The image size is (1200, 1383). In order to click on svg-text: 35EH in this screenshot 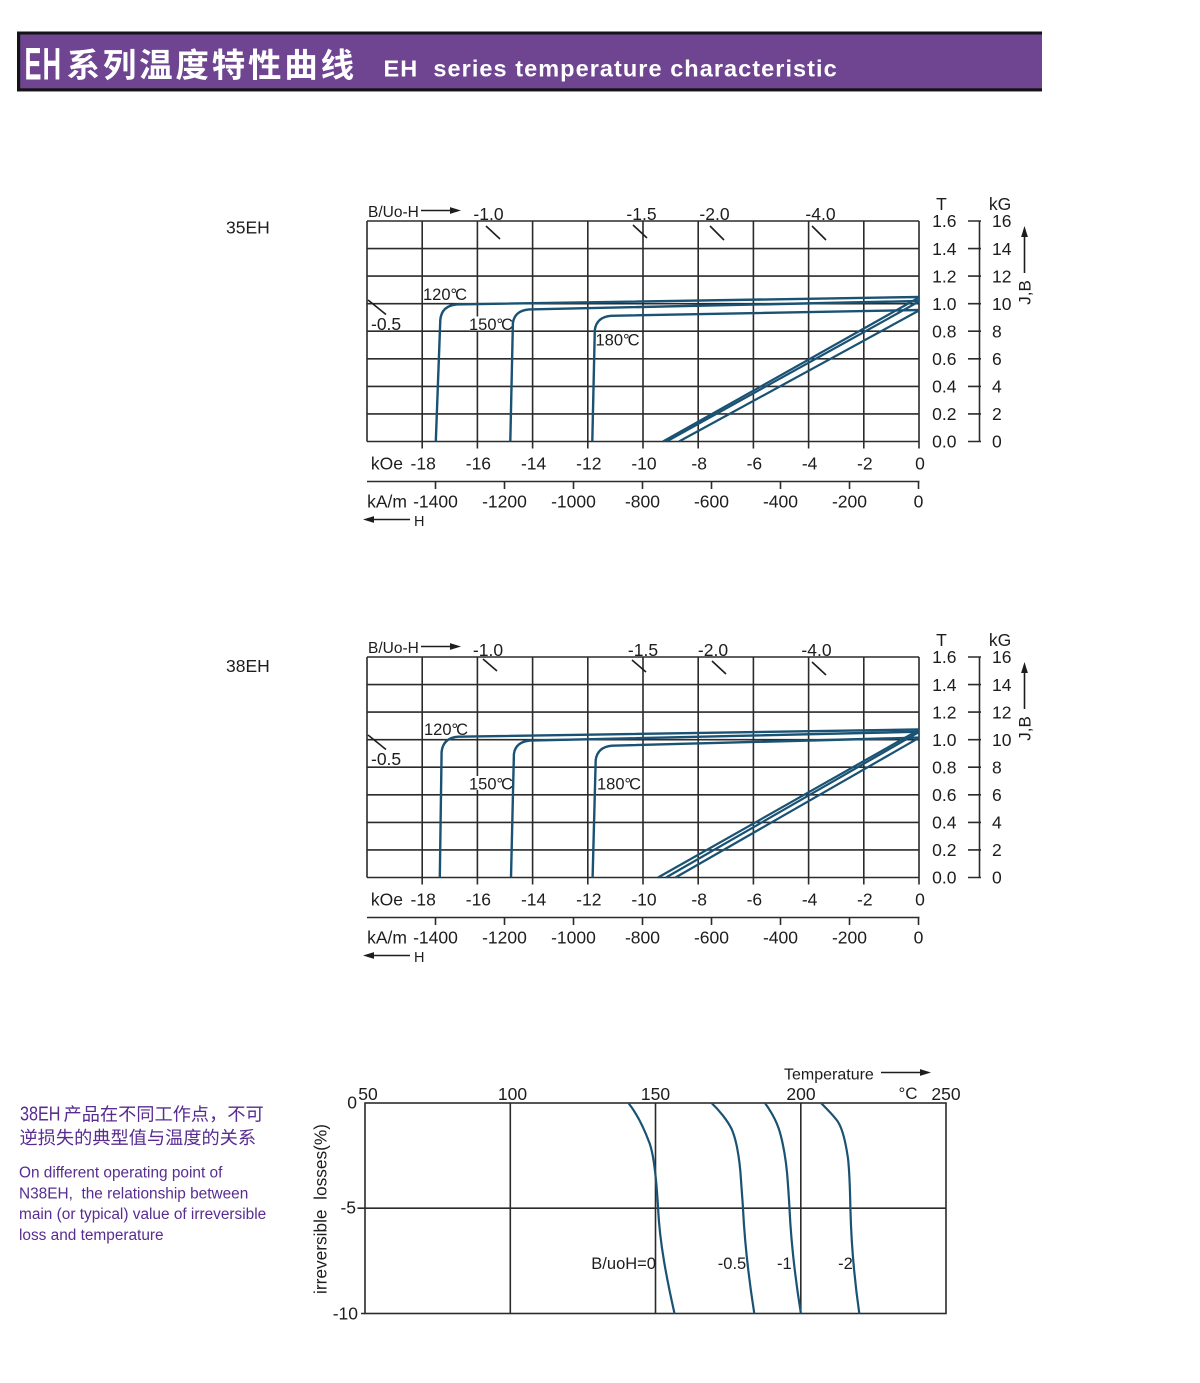, I will do `click(248, 228)`.